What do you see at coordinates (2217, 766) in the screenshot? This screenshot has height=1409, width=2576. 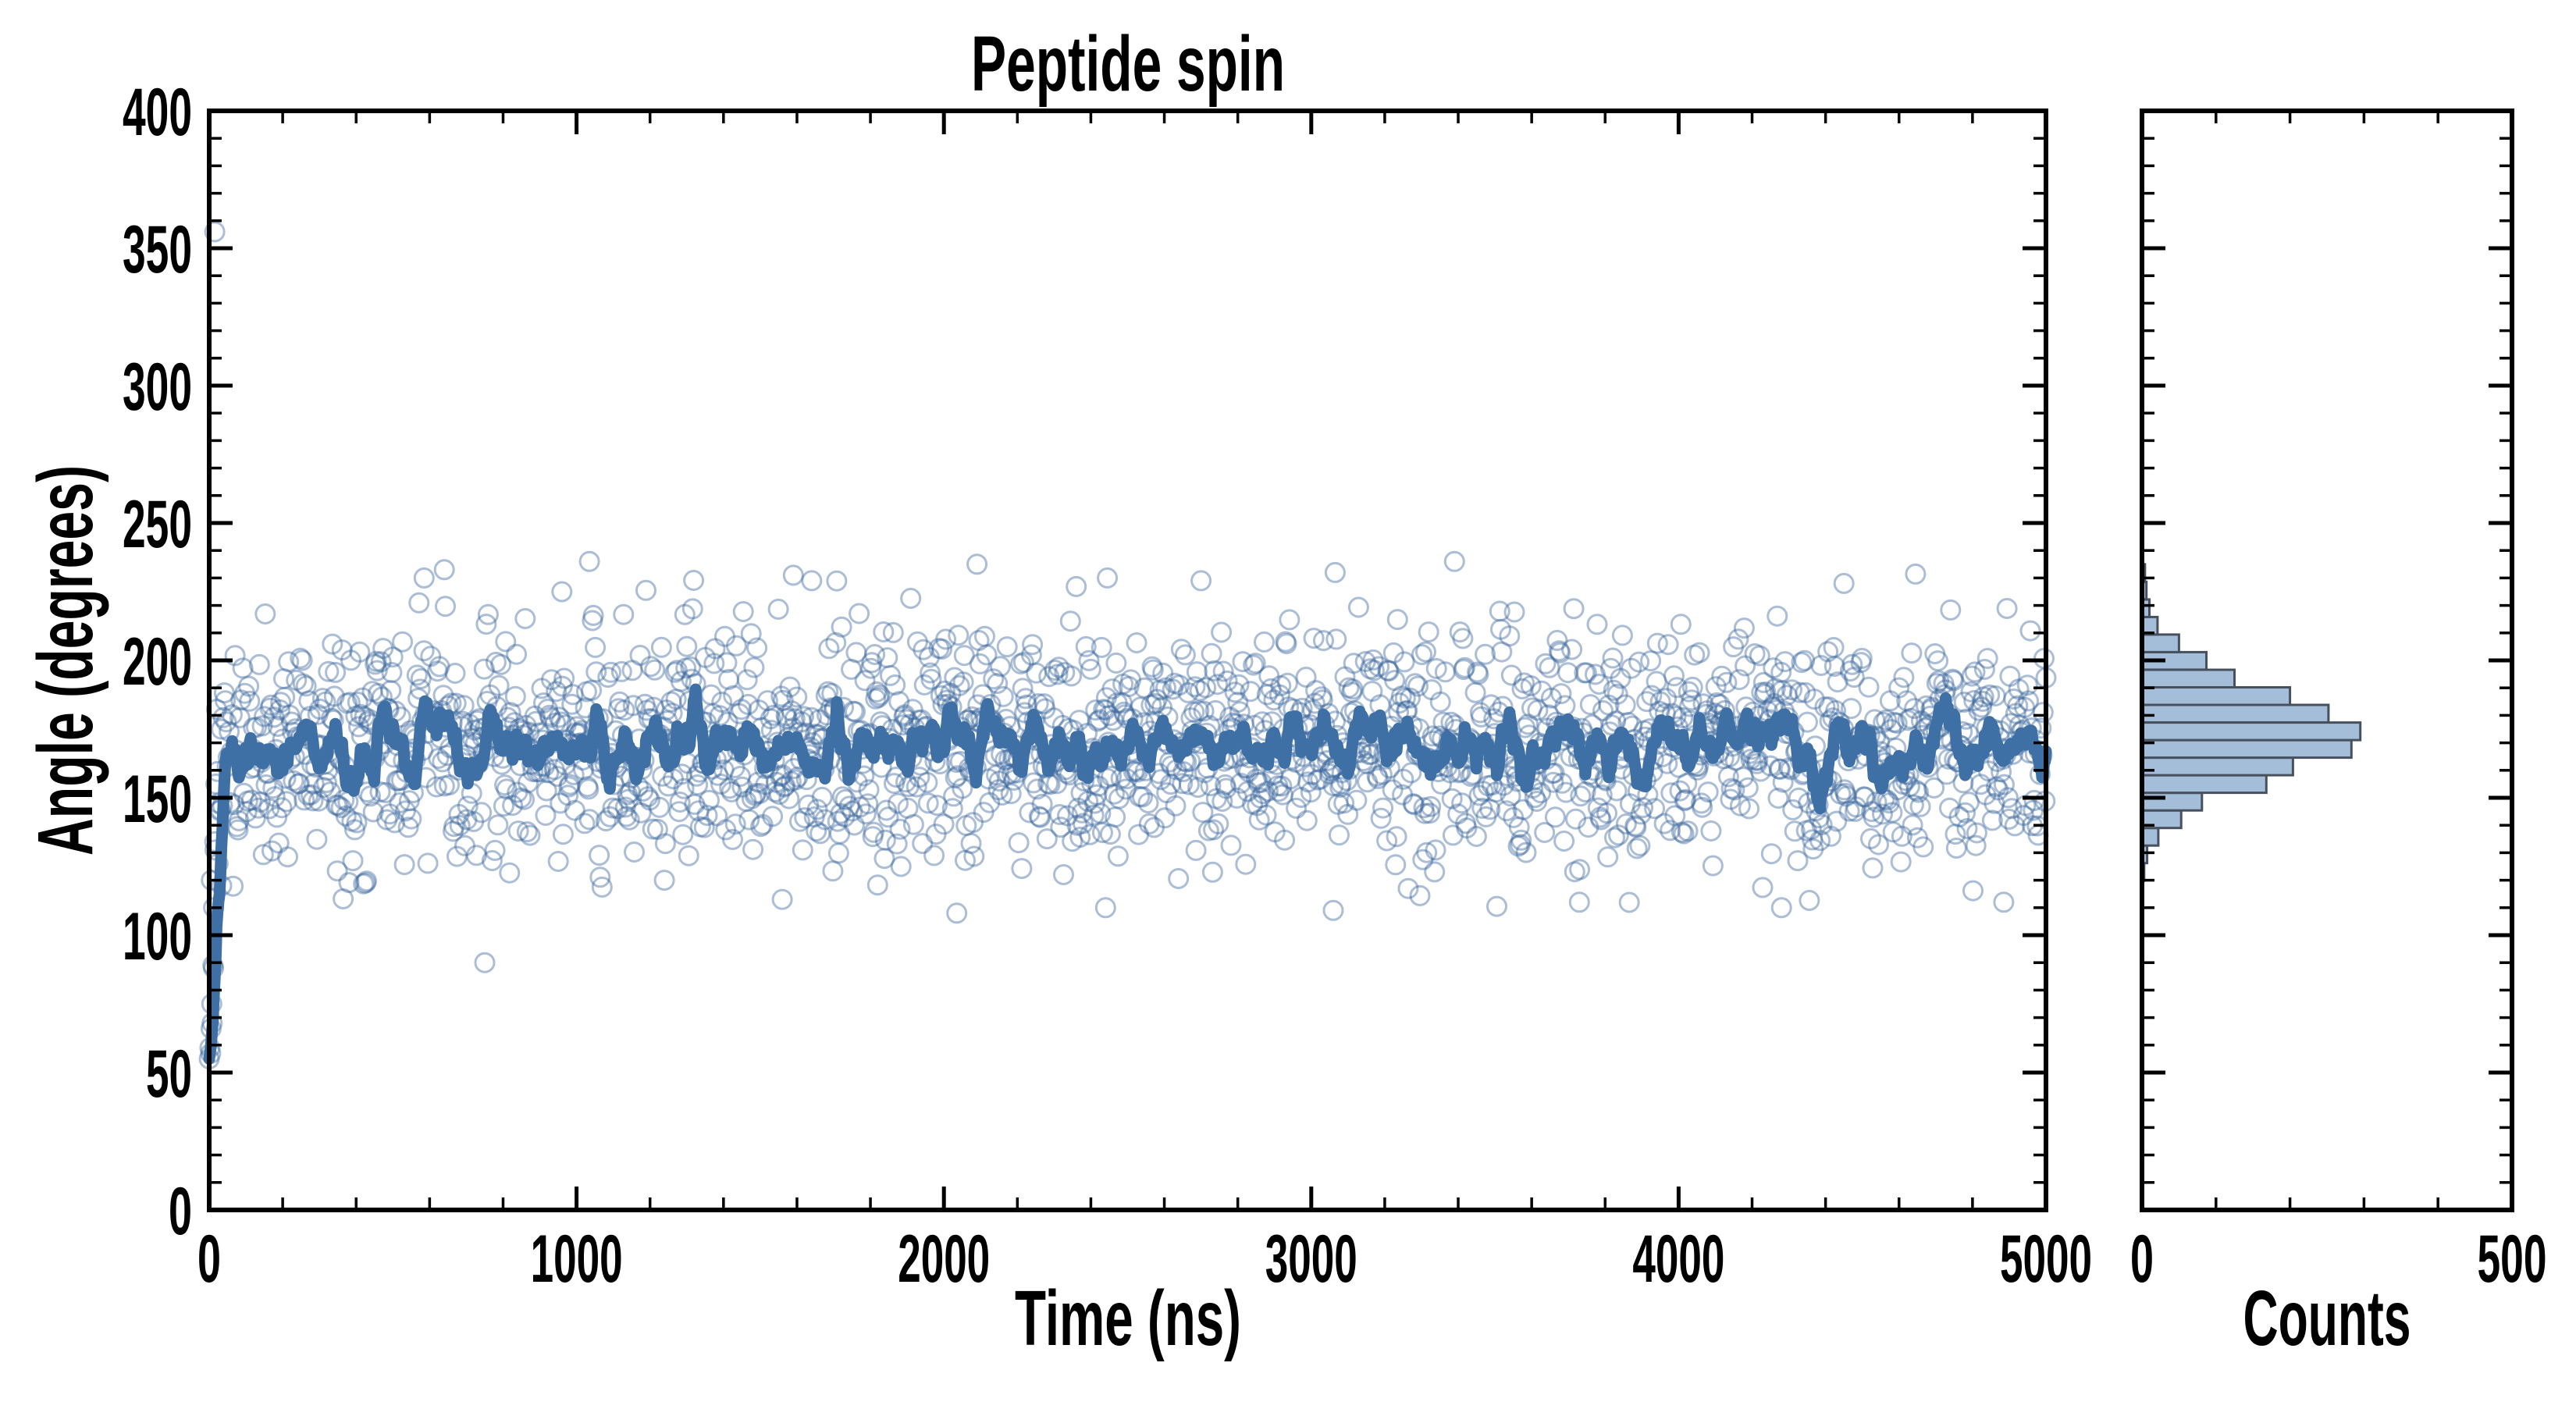 I see `histogram-bar` at bounding box center [2217, 766].